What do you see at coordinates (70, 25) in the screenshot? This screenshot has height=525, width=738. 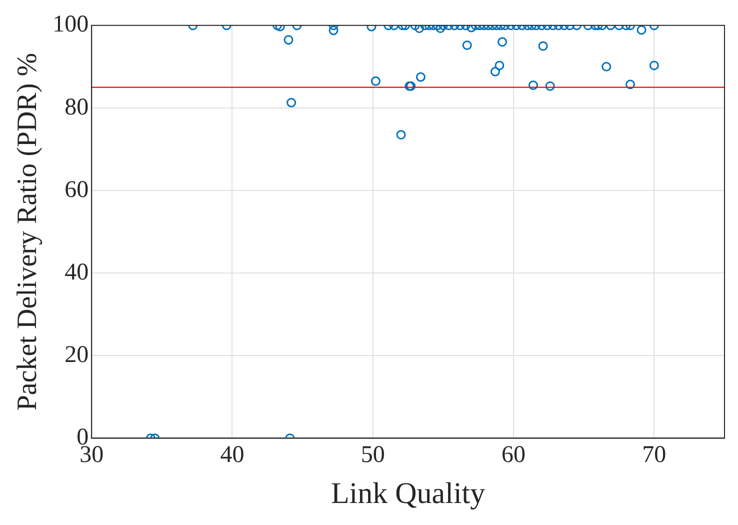 I see `y-tick-label: 100` at bounding box center [70, 25].